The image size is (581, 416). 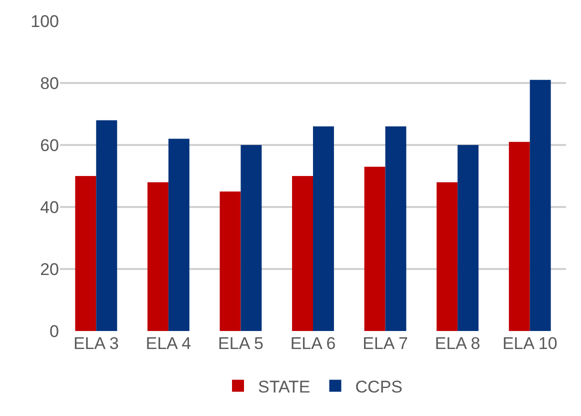 What do you see at coordinates (49, 145) in the screenshot?
I see `y-tick-label: 60` at bounding box center [49, 145].